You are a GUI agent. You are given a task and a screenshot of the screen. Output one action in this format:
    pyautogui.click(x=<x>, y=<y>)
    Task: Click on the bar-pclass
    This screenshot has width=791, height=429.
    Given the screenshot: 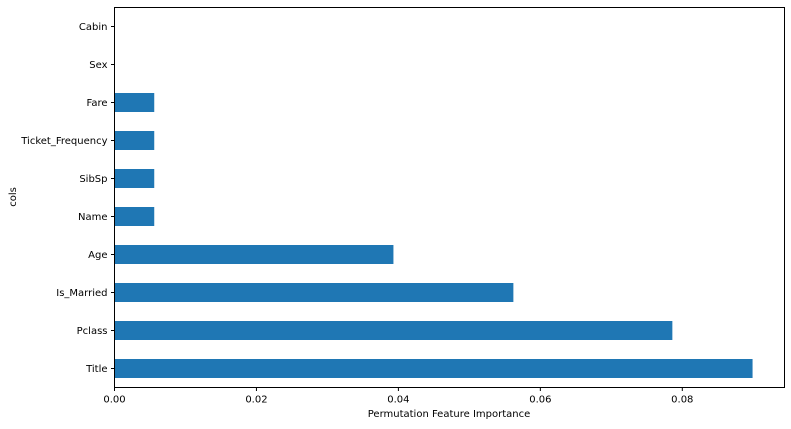 What is the action you would take?
    pyautogui.click(x=393, y=330)
    